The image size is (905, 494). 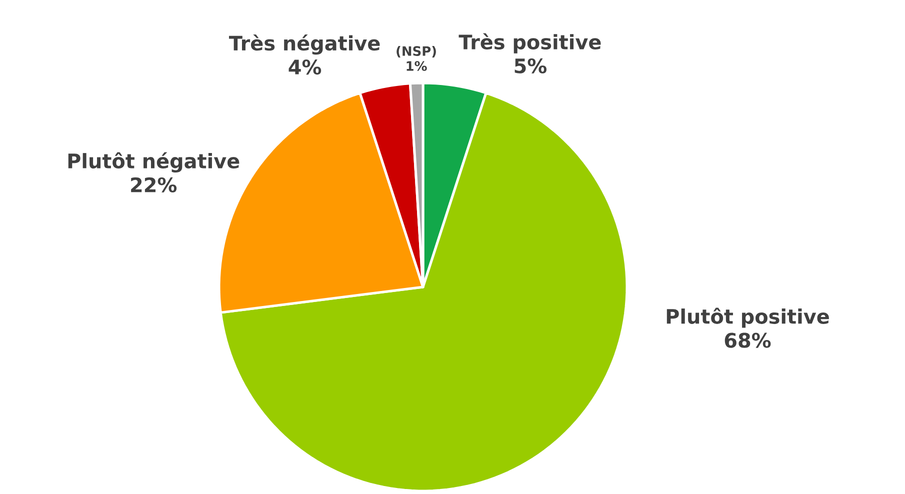 I want to click on data-label: 68%, so click(x=747, y=340).